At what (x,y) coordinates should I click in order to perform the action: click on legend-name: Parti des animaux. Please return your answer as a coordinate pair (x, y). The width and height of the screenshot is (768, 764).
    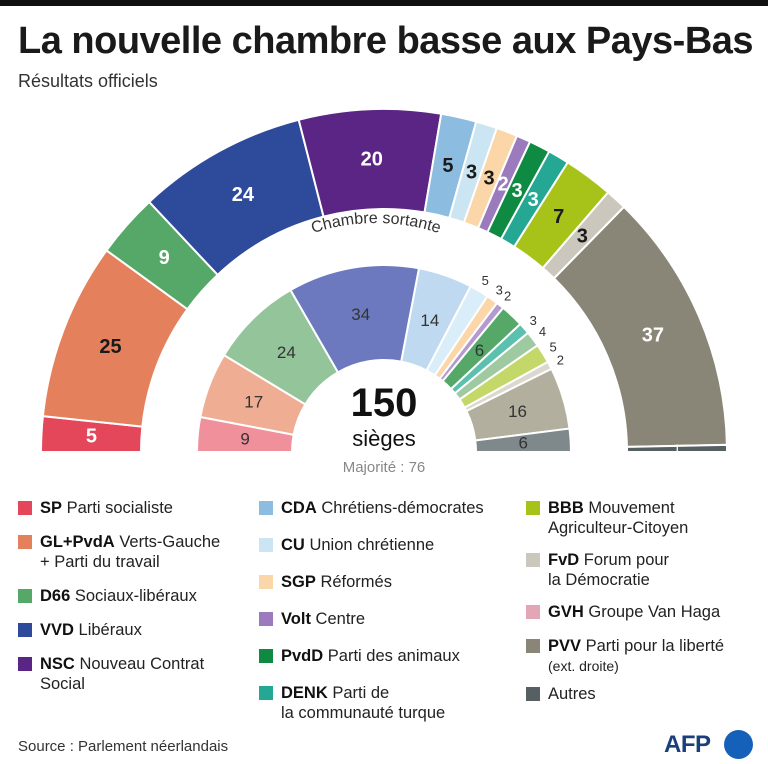
    Looking at the image, I should click on (393, 656).